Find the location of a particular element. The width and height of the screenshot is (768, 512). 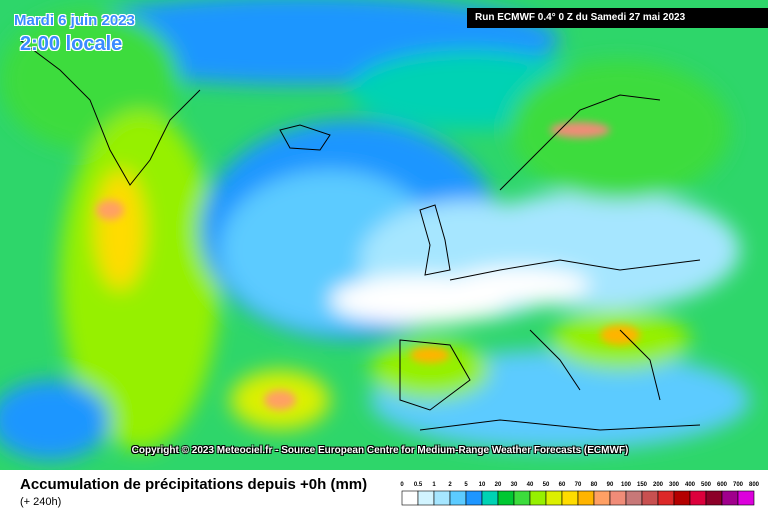

legend-tick-label: 100 is located at coordinates (626, 485).